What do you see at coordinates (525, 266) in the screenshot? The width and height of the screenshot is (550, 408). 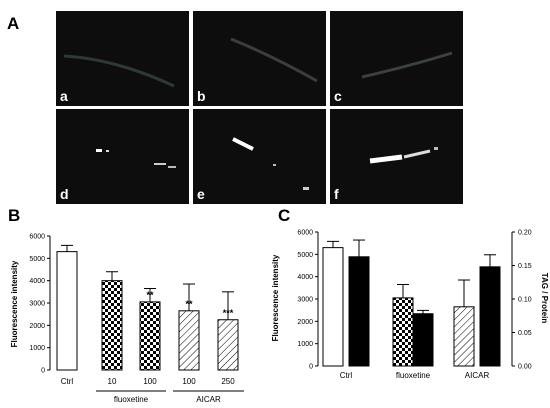 I see `chart-c-y2tick-label: 0.15` at bounding box center [525, 266].